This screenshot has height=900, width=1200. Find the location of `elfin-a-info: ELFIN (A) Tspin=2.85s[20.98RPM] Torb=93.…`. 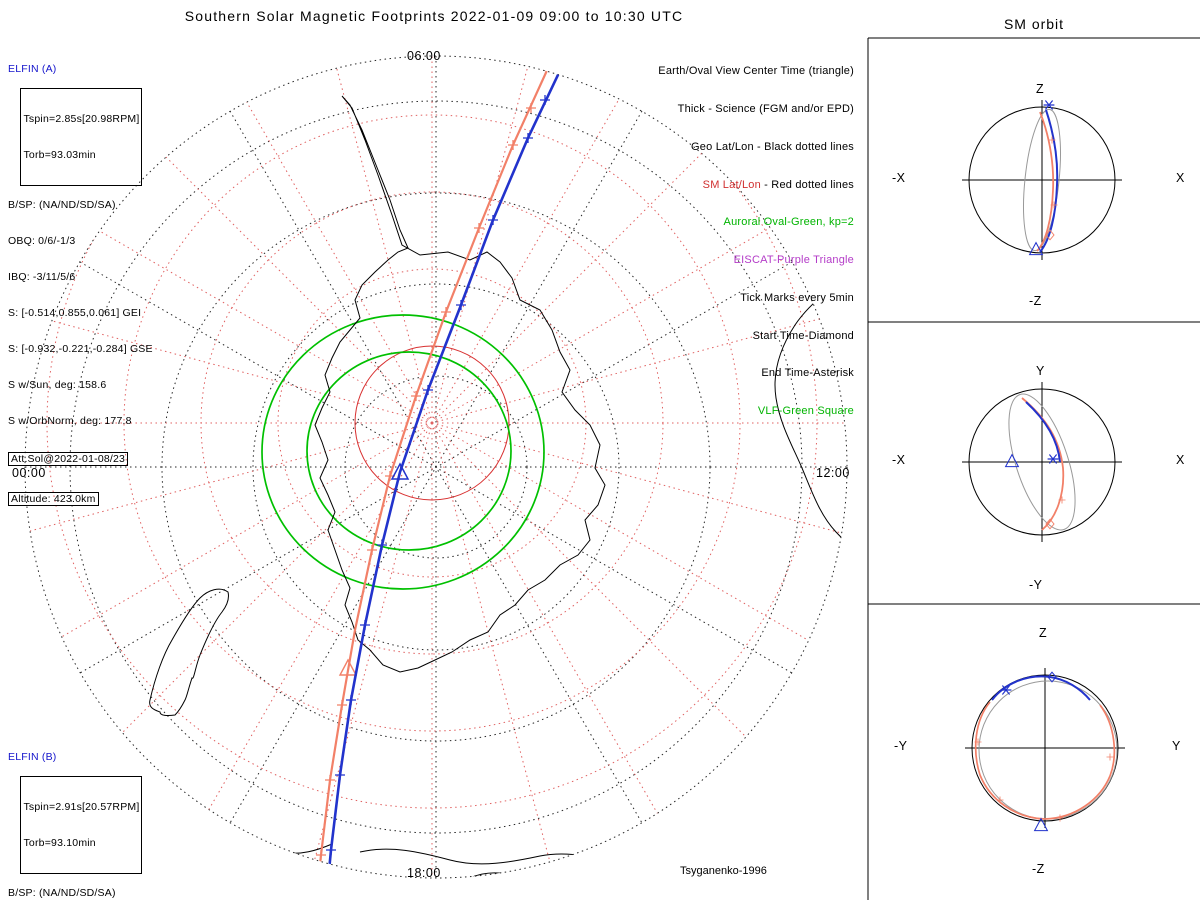

elfin-a-info: ELFIN (A) Tspin=2.85s[20.98RPM] Torb=93.… is located at coordinates (80, 285).